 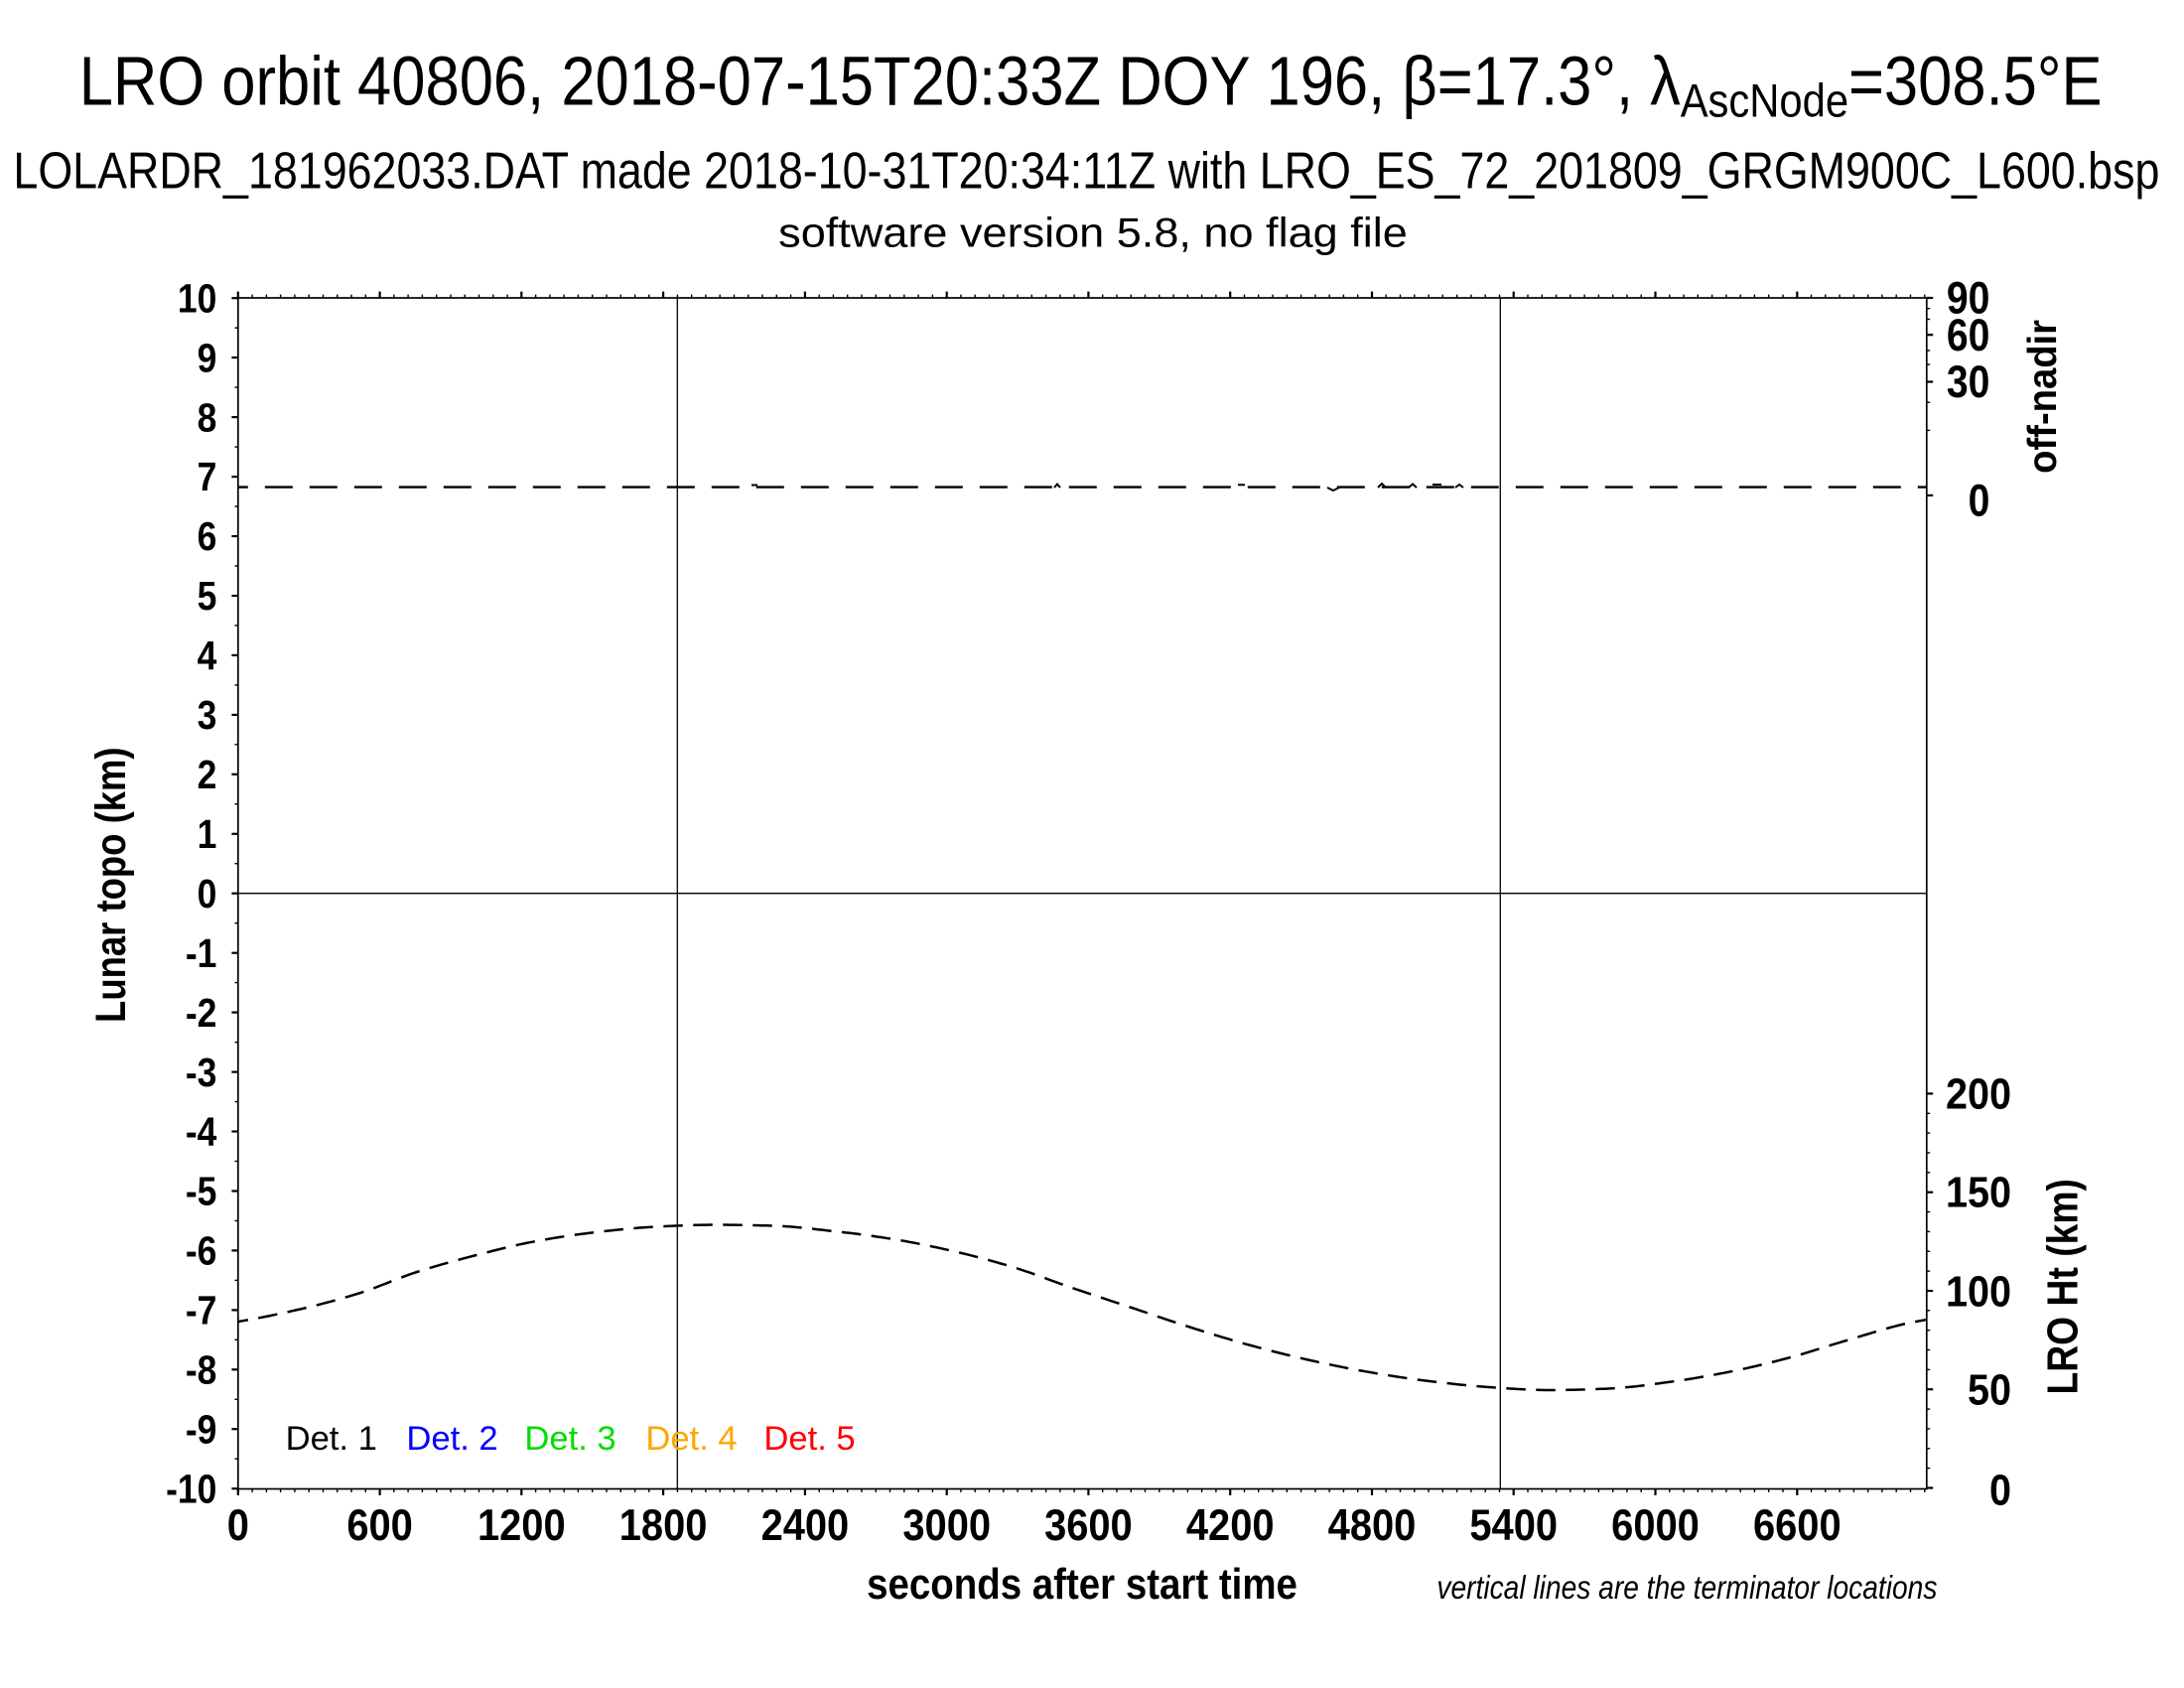 What do you see at coordinates (663, 1524) in the screenshot?
I see `svg-text: 1800` at bounding box center [663, 1524].